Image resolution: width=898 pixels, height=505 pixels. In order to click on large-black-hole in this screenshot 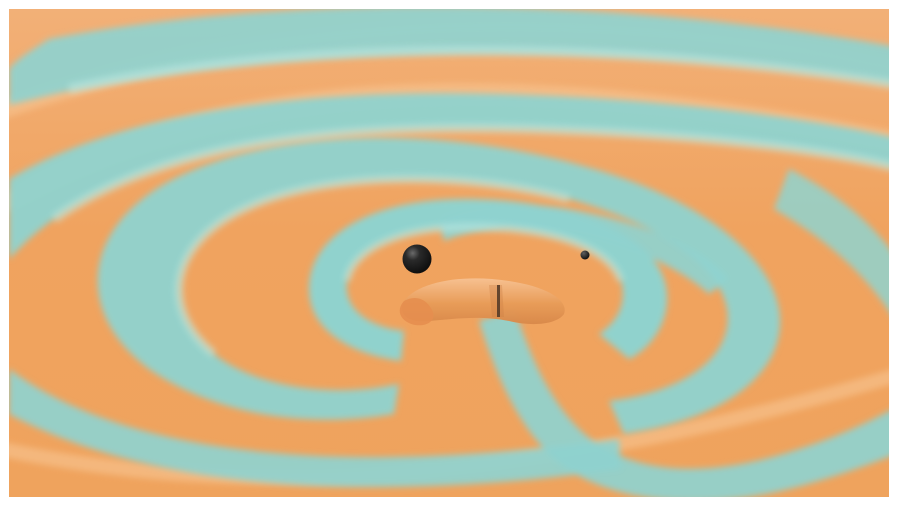, I will do `click(417, 259)`.